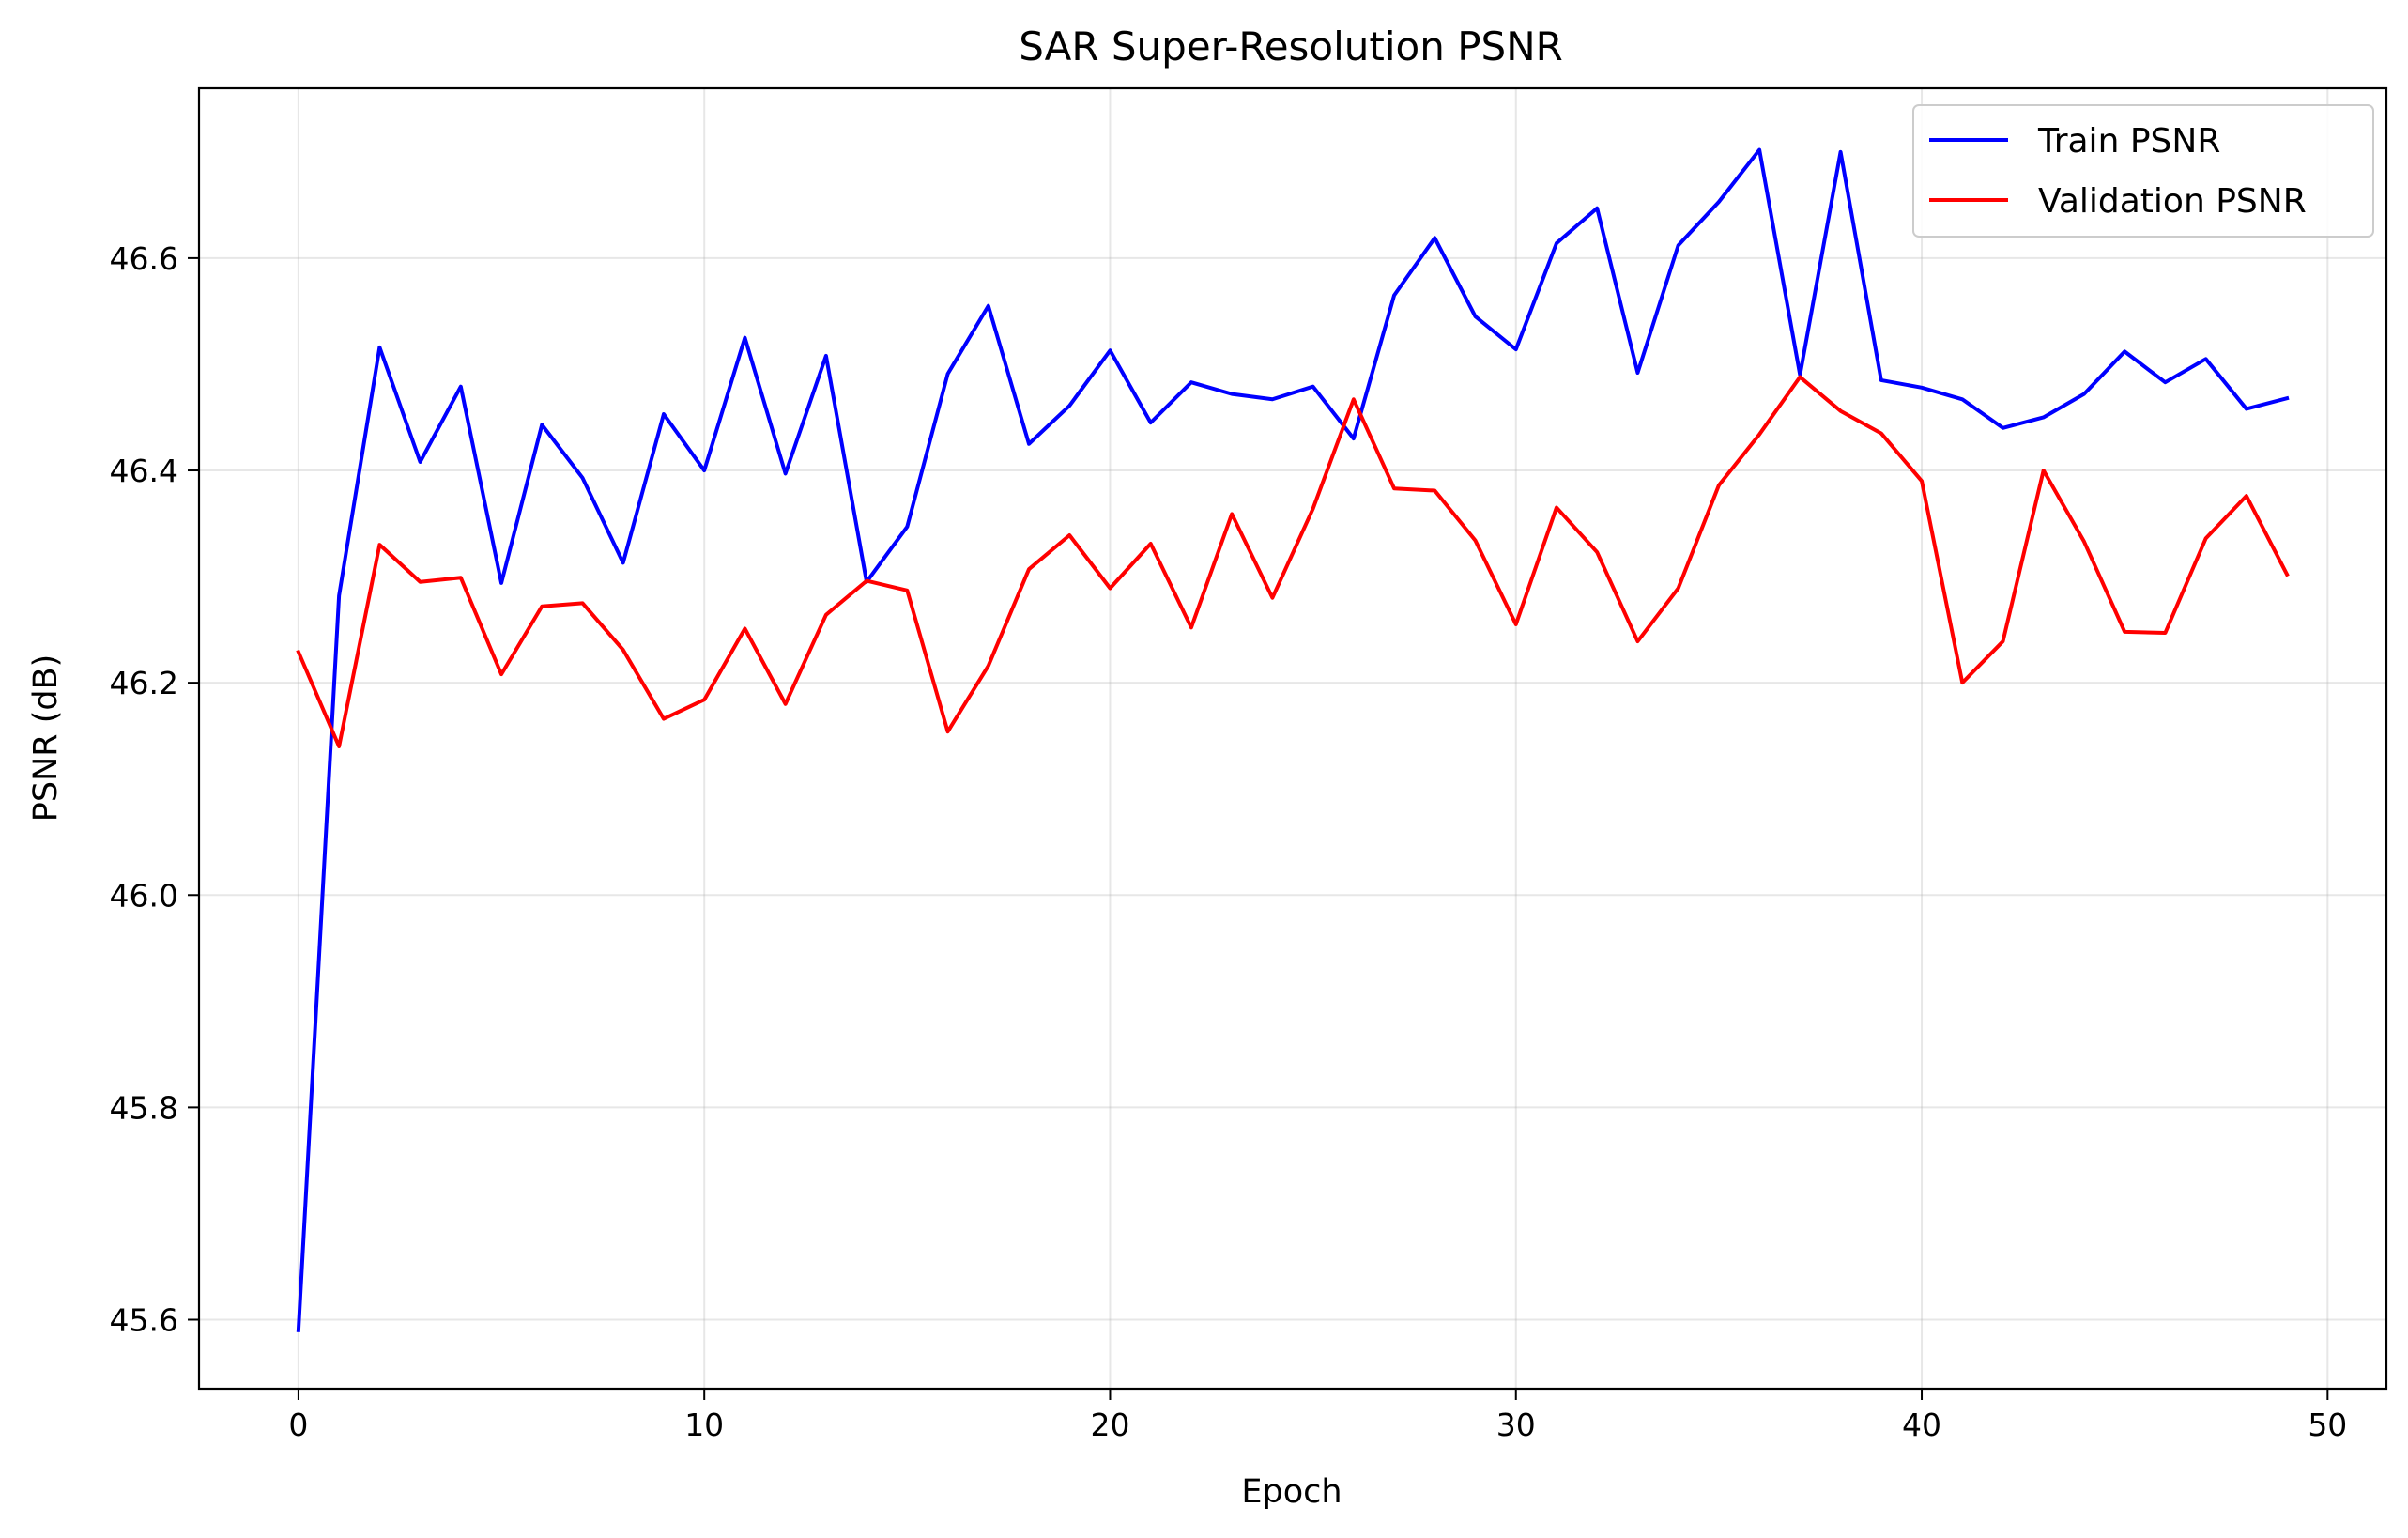  What do you see at coordinates (144, 258) in the screenshot?
I see `y-tick-label: 46.6` at bounding box center [144, 258].